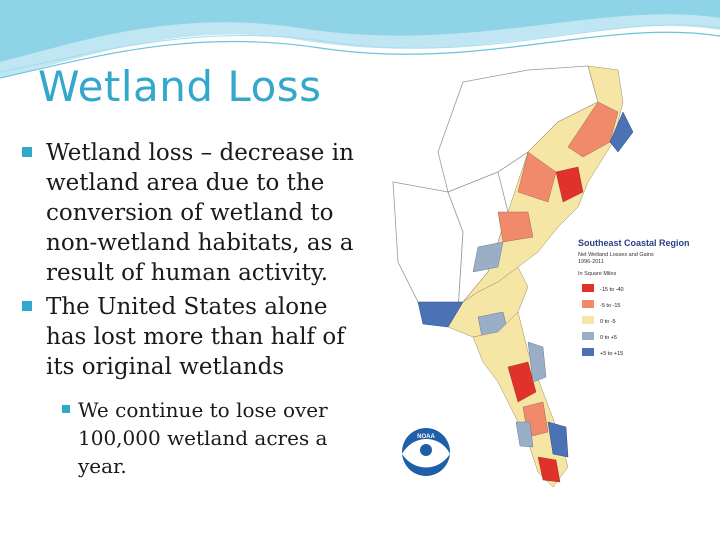 The image size is (720, 540). I want to click on legend-subtitle: Net Wetland Losses and Gains, so click(616, 255).